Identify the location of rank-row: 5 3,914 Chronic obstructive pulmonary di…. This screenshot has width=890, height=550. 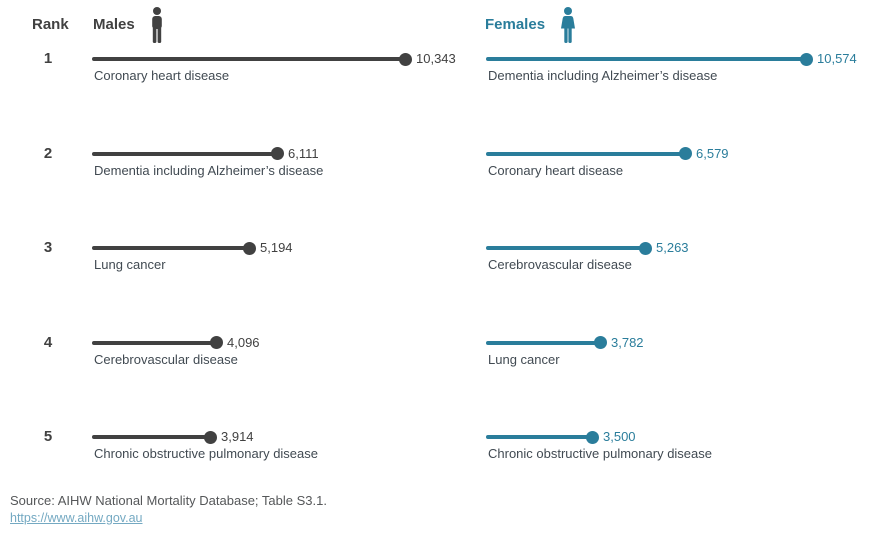
(445, 447).